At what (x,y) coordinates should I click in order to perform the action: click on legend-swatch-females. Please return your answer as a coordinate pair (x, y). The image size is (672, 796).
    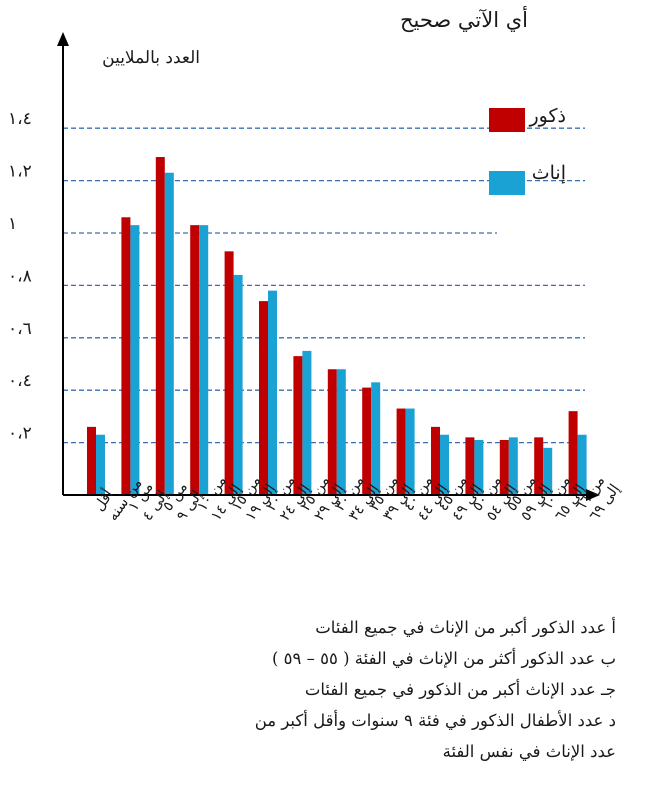
    Looking at the image, I should click on (507, 183).